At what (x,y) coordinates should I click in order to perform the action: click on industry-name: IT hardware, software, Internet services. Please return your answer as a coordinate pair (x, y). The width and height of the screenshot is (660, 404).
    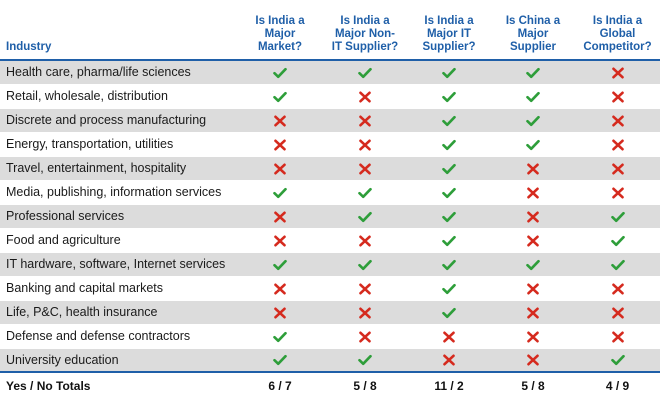
    Looking at the image, I should click on (118, 264).